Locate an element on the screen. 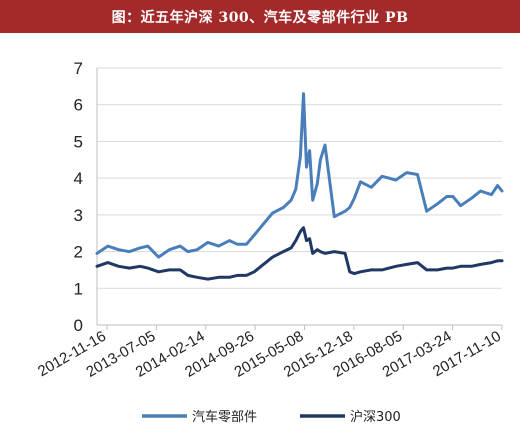 Image resolution: width=520 pixels, height=435 pixels. y-tick-label: 3 is located at coordinates (78, 215).